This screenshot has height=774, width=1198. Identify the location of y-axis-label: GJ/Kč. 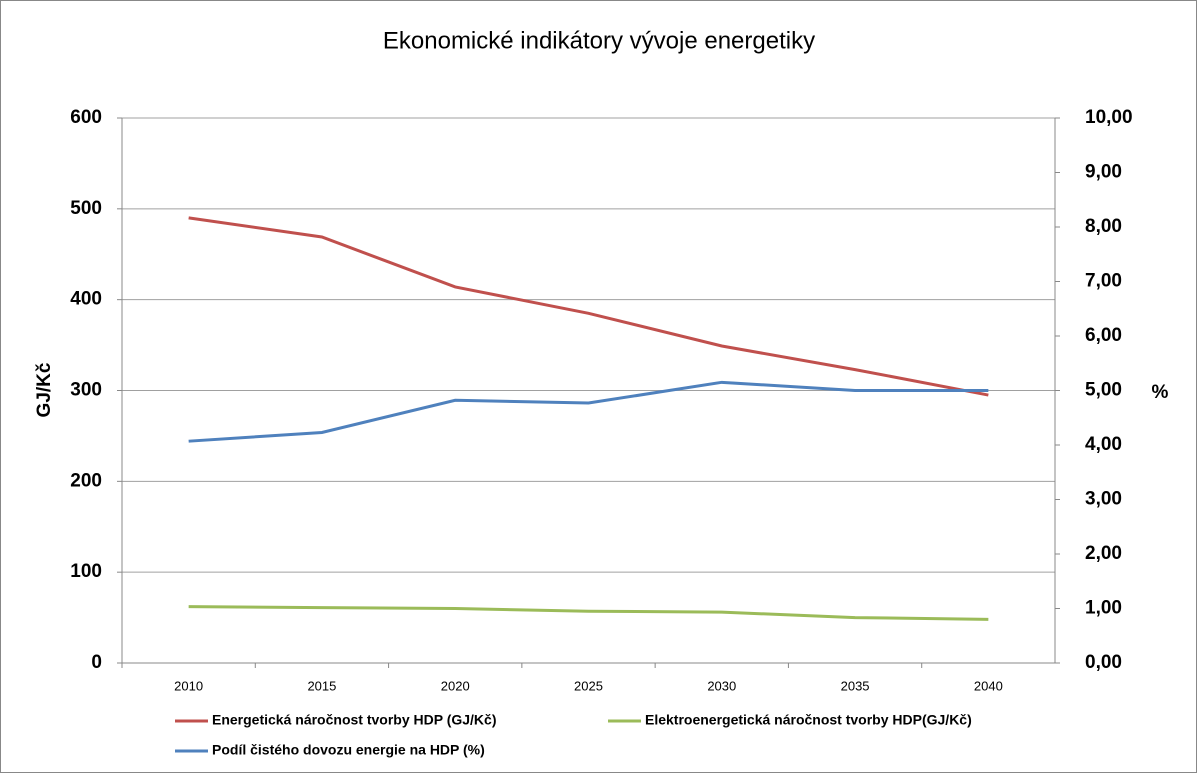
(44, 389).